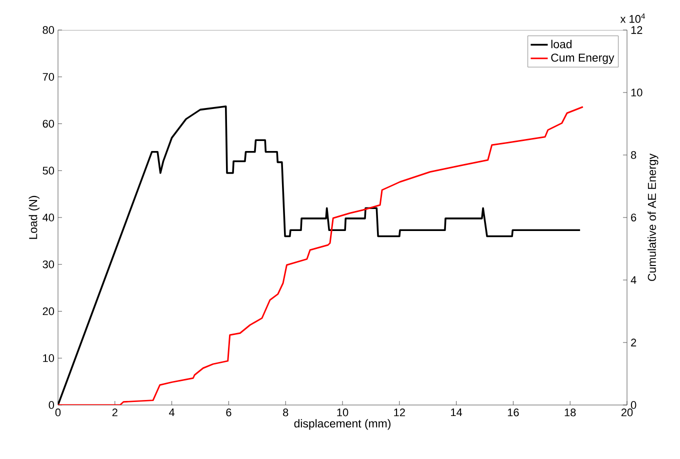 The image size is (680, 459). Describe the element at coordinates (172, 412) in the screenshot. I see `x-tick-label: 4` at that location.